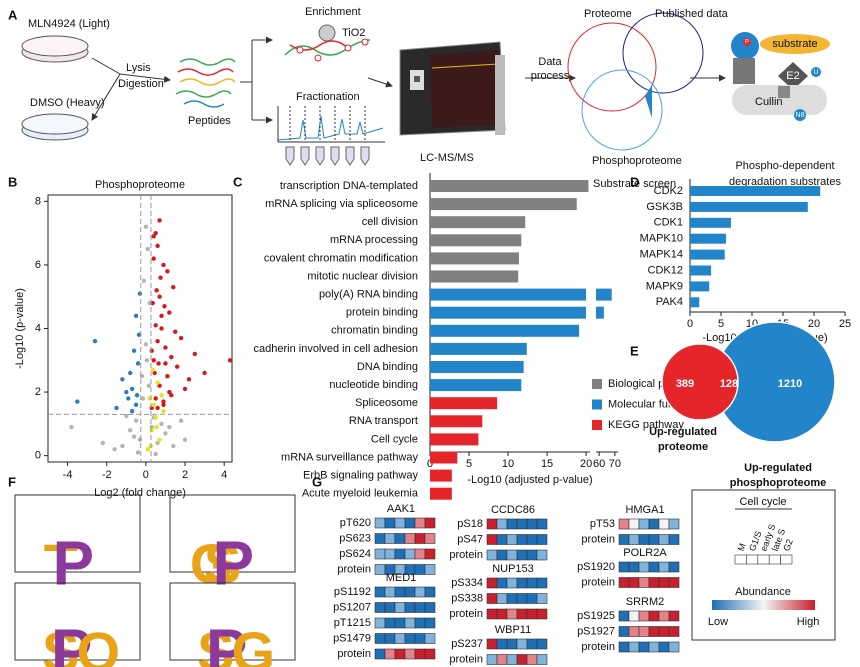 This screenshot has height=667, width=860. I want to click on group-title: MED1, so click(401, 578).